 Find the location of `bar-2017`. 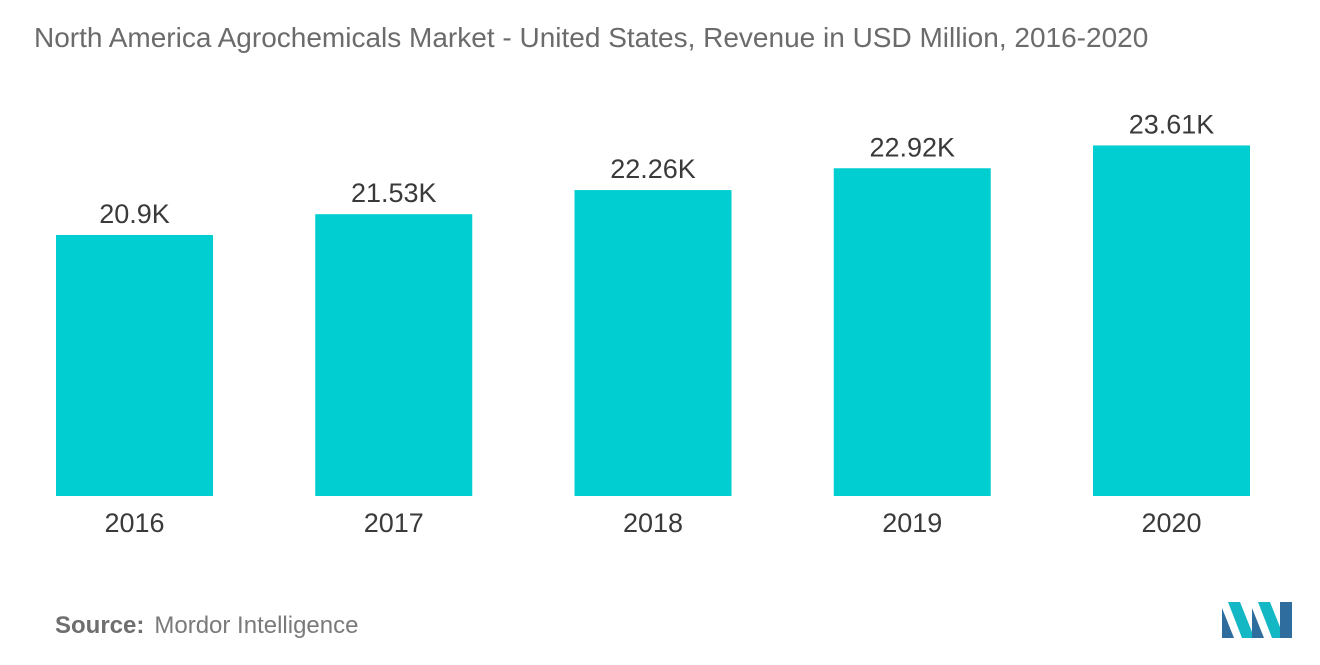

bar-2017 is located at coordinates (394, 355).